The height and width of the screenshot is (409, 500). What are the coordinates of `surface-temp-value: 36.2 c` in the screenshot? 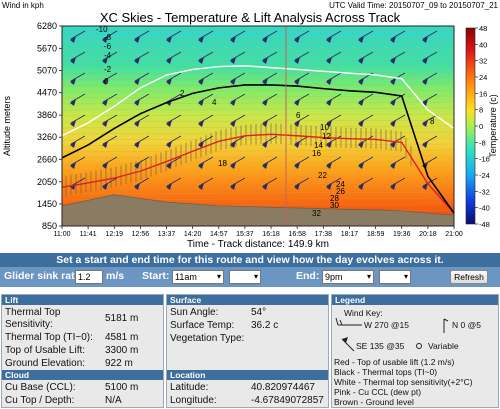 It's located at (265, 325).